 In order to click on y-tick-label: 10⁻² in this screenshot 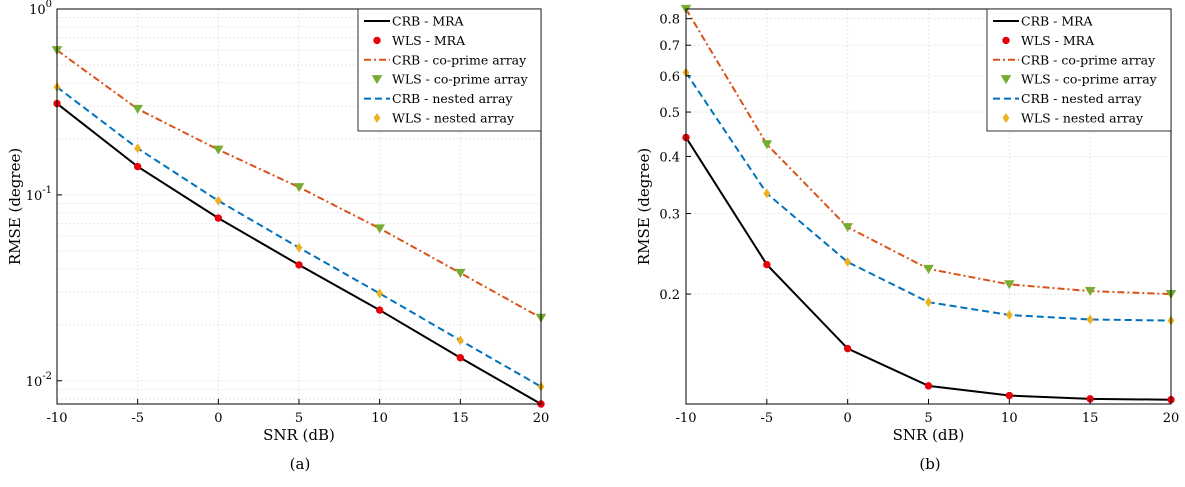, I will do `click(39, 380)`.